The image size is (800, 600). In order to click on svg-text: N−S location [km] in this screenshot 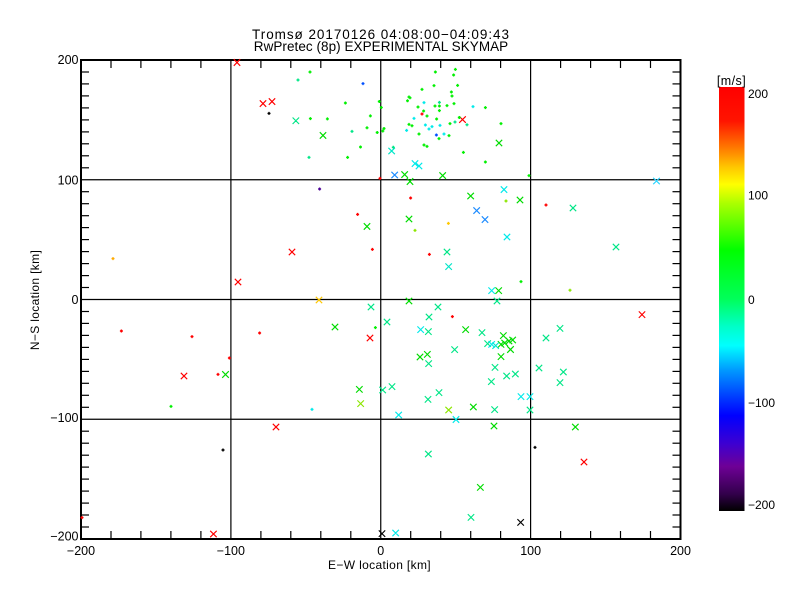, I will do `click(35, 300)`.